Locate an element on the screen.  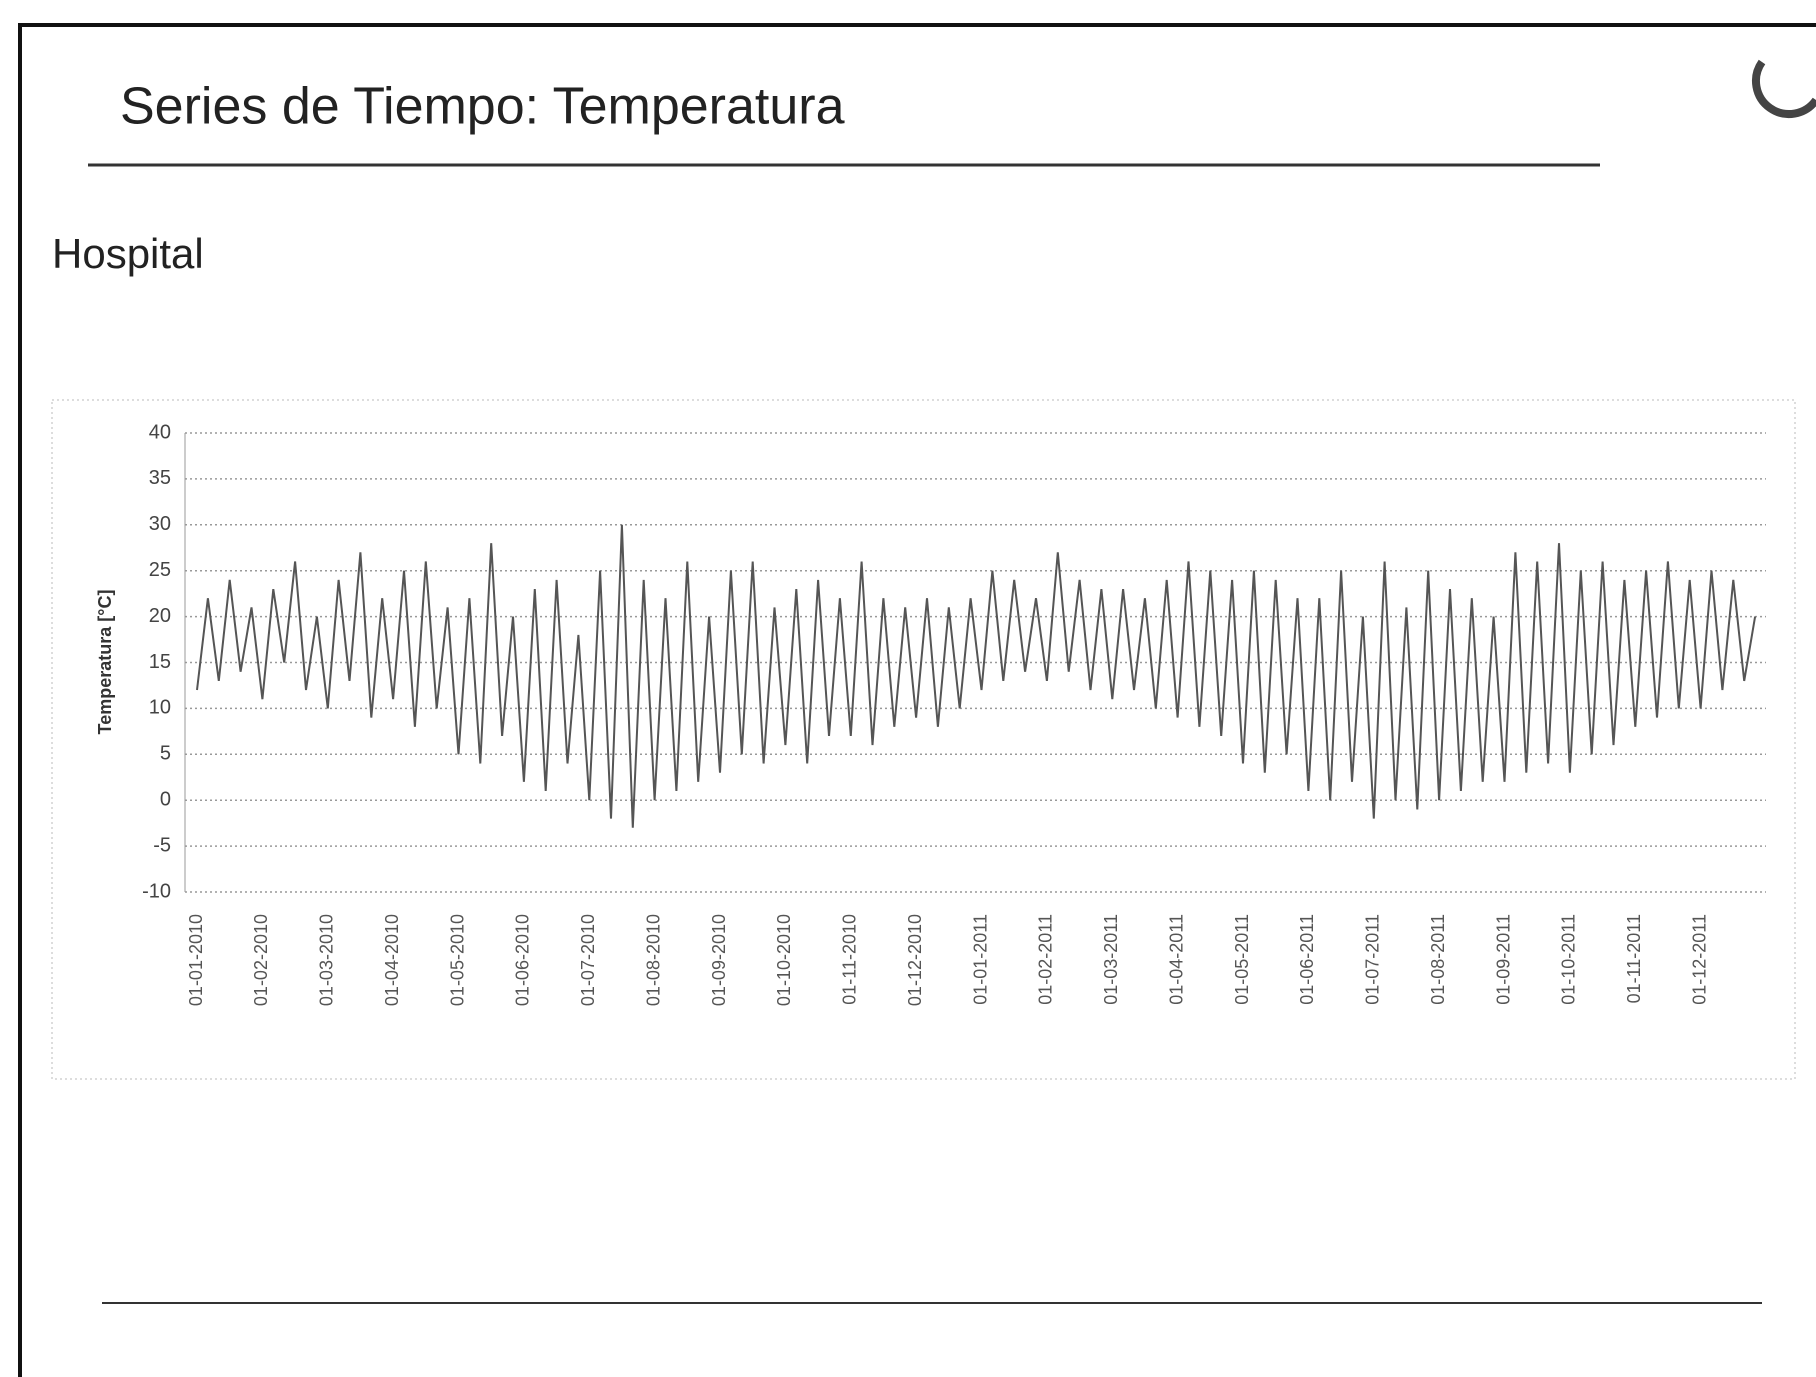
y-axis-label: Temperatura [°C] is located at coordinates (105, 662).